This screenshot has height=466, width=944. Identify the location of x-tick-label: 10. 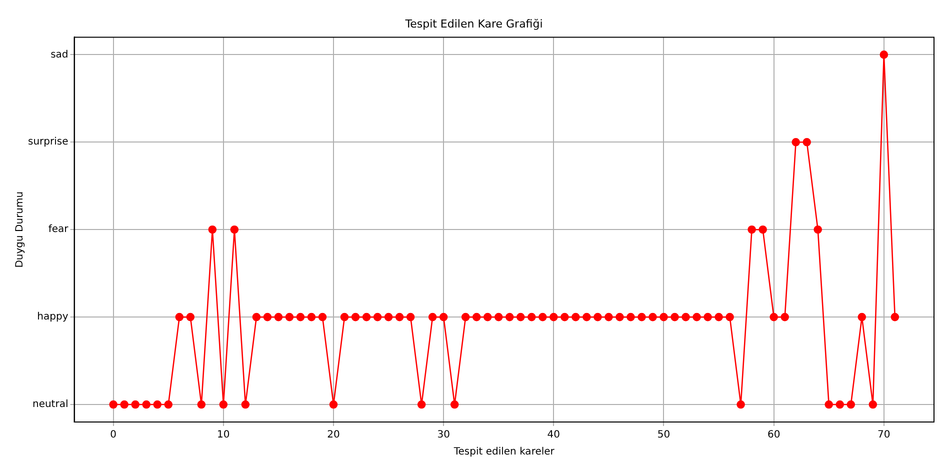
(223, 435).